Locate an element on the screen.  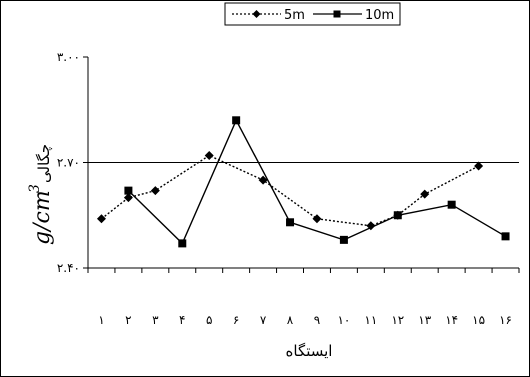
legend-box is located at coordinates (312, 14).